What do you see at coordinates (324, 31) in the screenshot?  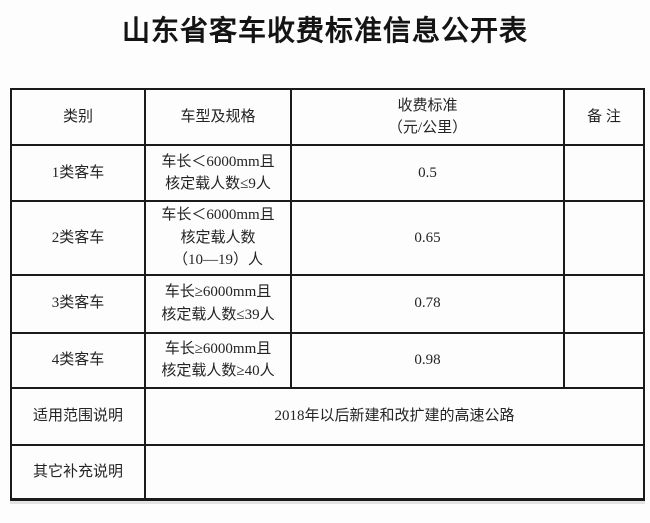 I see `page-title: 山东省客车收费标准信息公开表` at bounding box center [324, 31].